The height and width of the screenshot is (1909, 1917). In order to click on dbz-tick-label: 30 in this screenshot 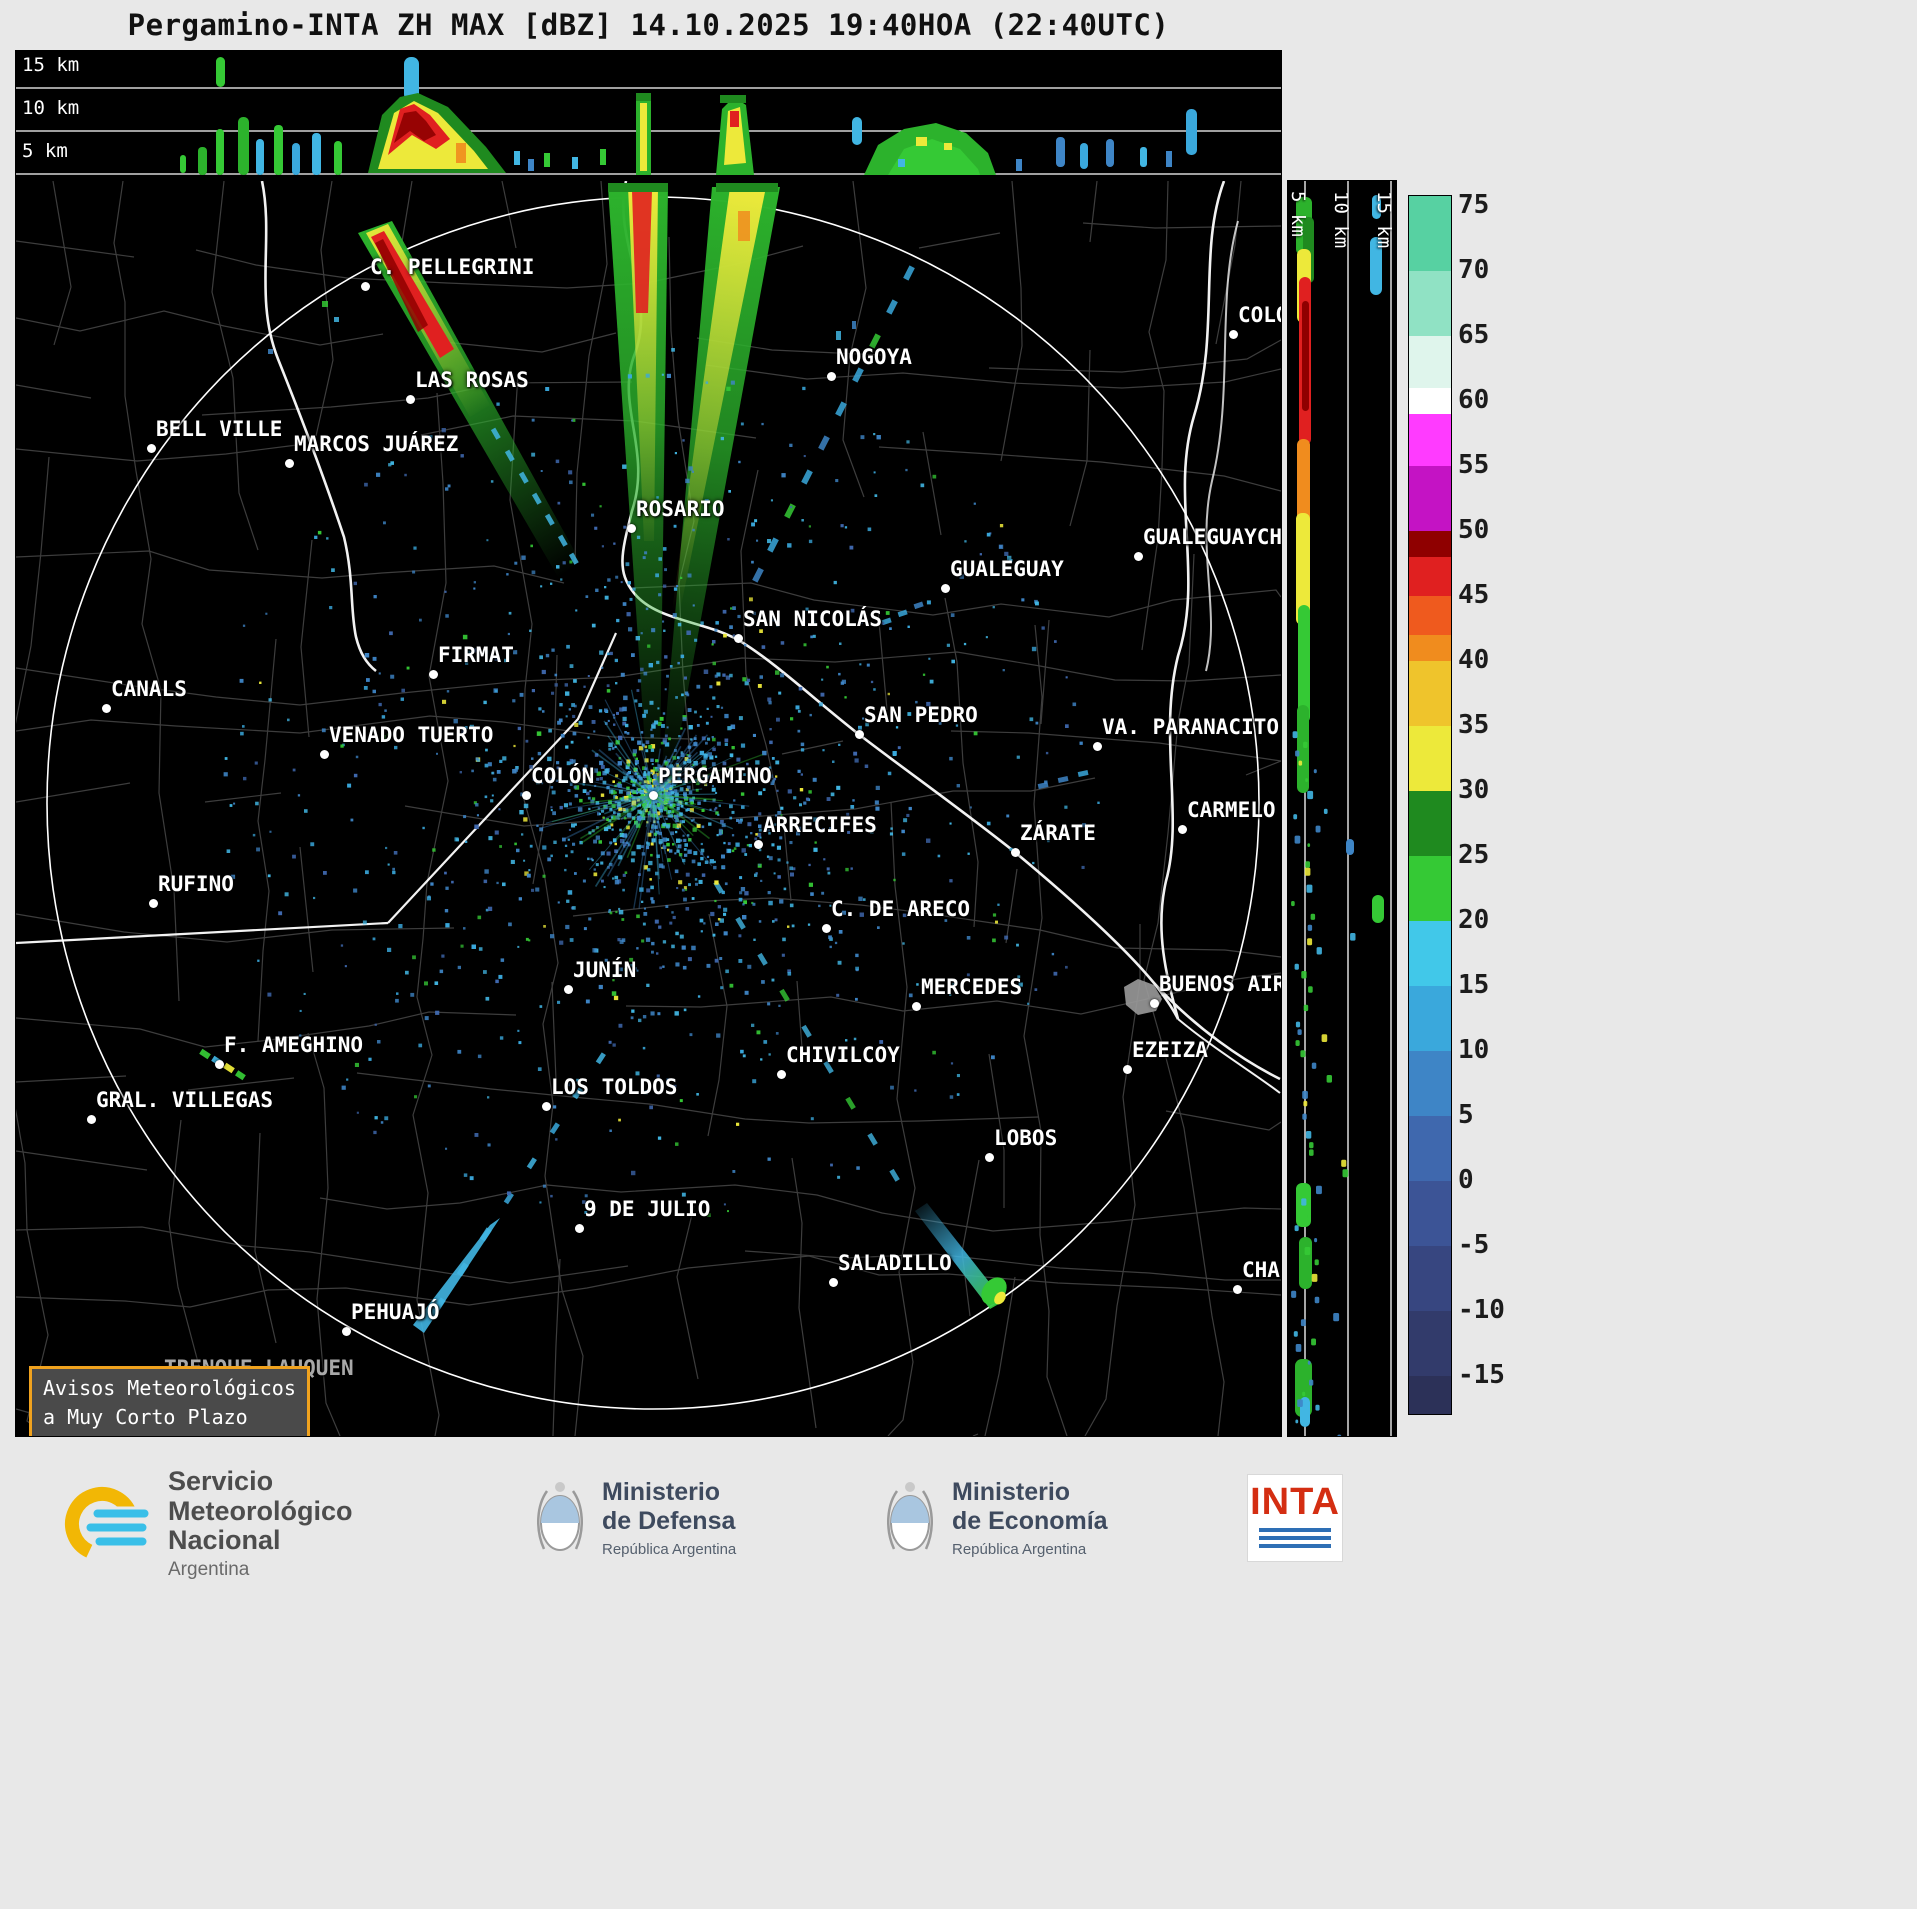, I will do `click(1474, 790)`.